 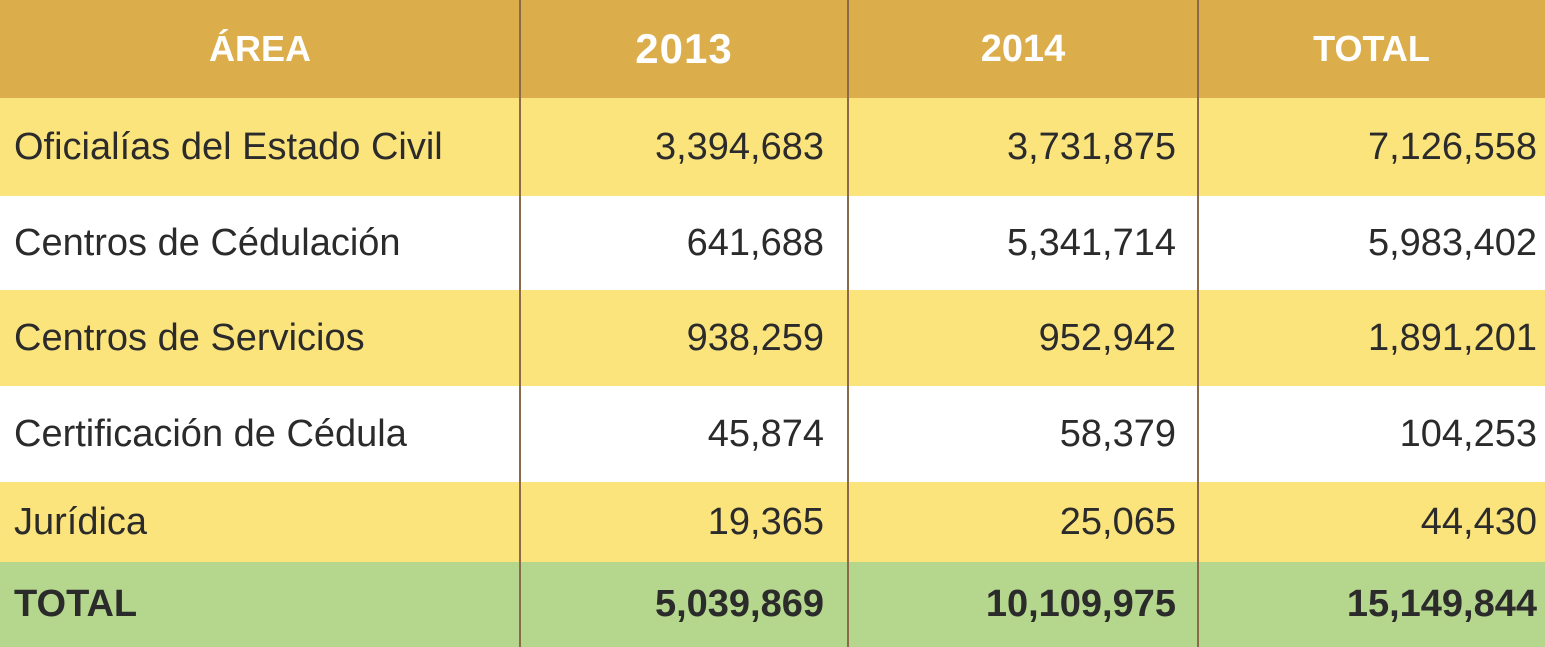 I want to click on total-total: 15,149,844, so click(x=1441, y=604).